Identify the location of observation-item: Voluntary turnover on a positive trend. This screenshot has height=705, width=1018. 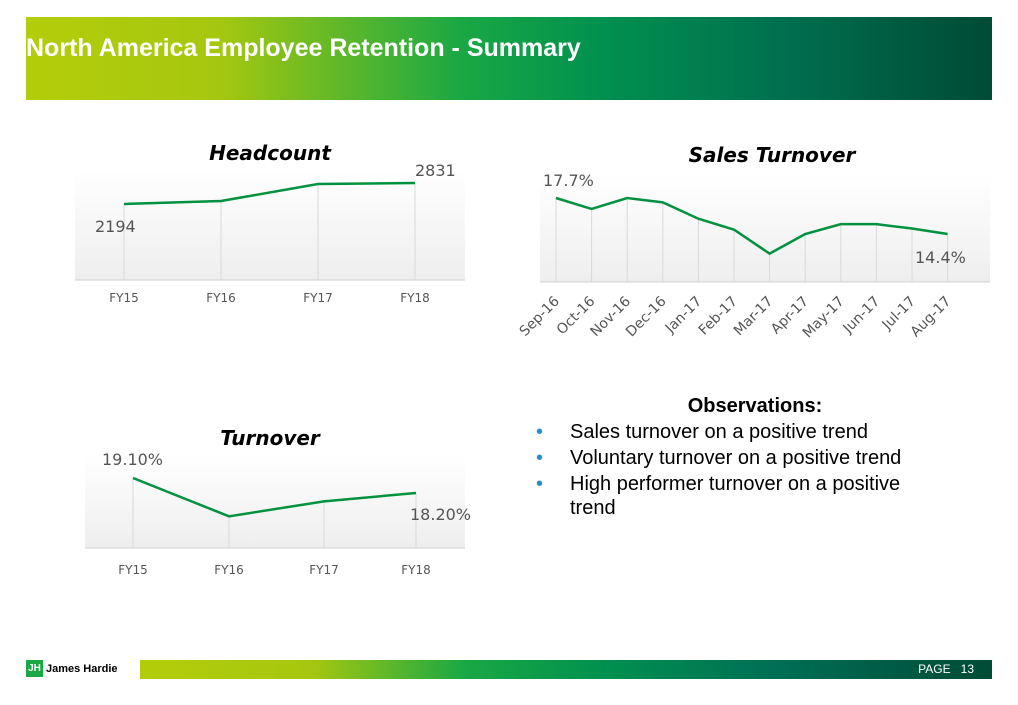
(740, 458).